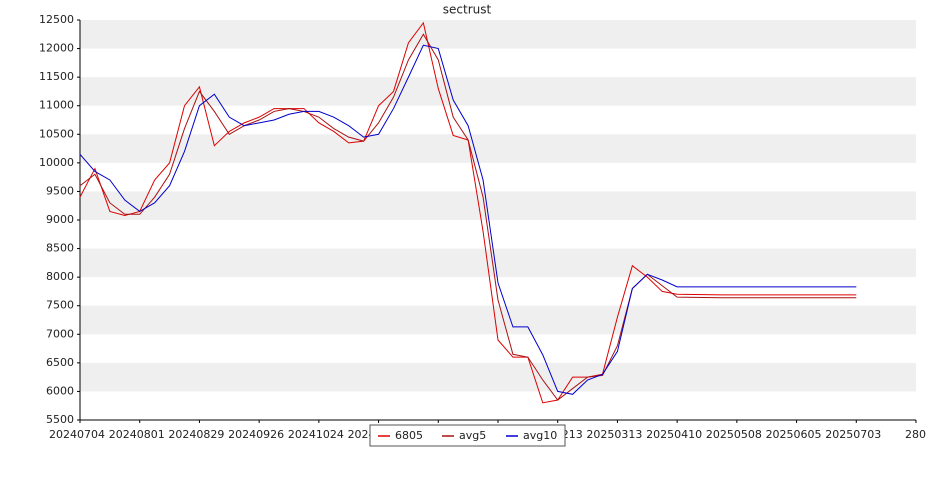 Image resolution: width=935 pixels, height=500 pixels. I want to click on x-tick-label: 20241024, so click(316, 434).